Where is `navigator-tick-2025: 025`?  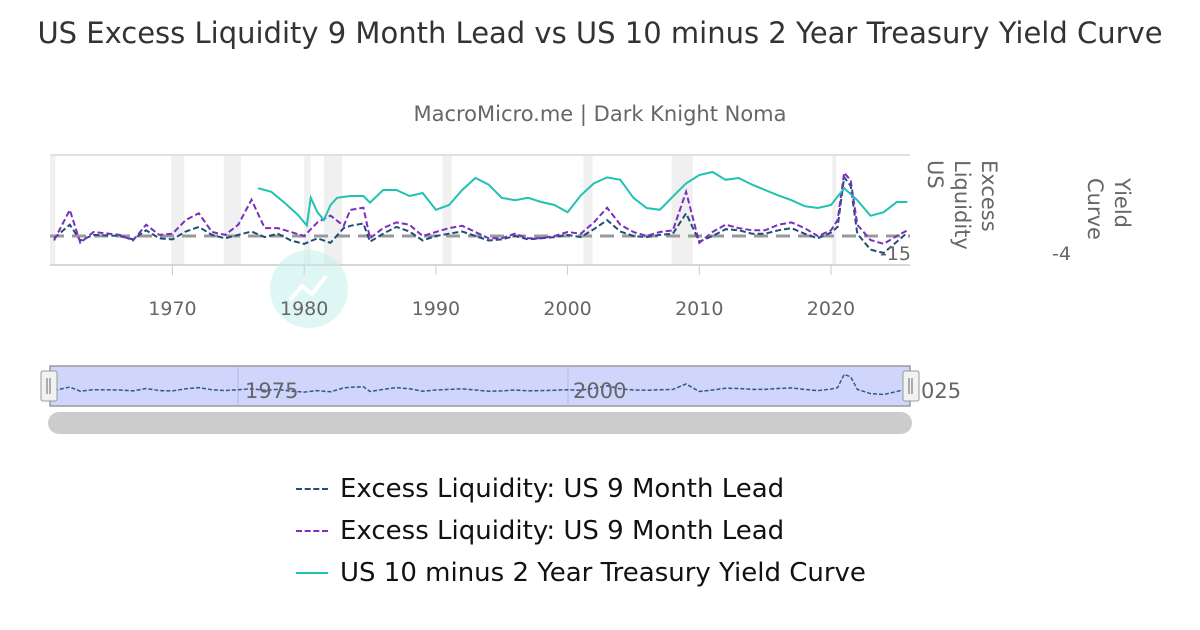
navigator-tick-2025: 025 is located at coordinates (941, 391).